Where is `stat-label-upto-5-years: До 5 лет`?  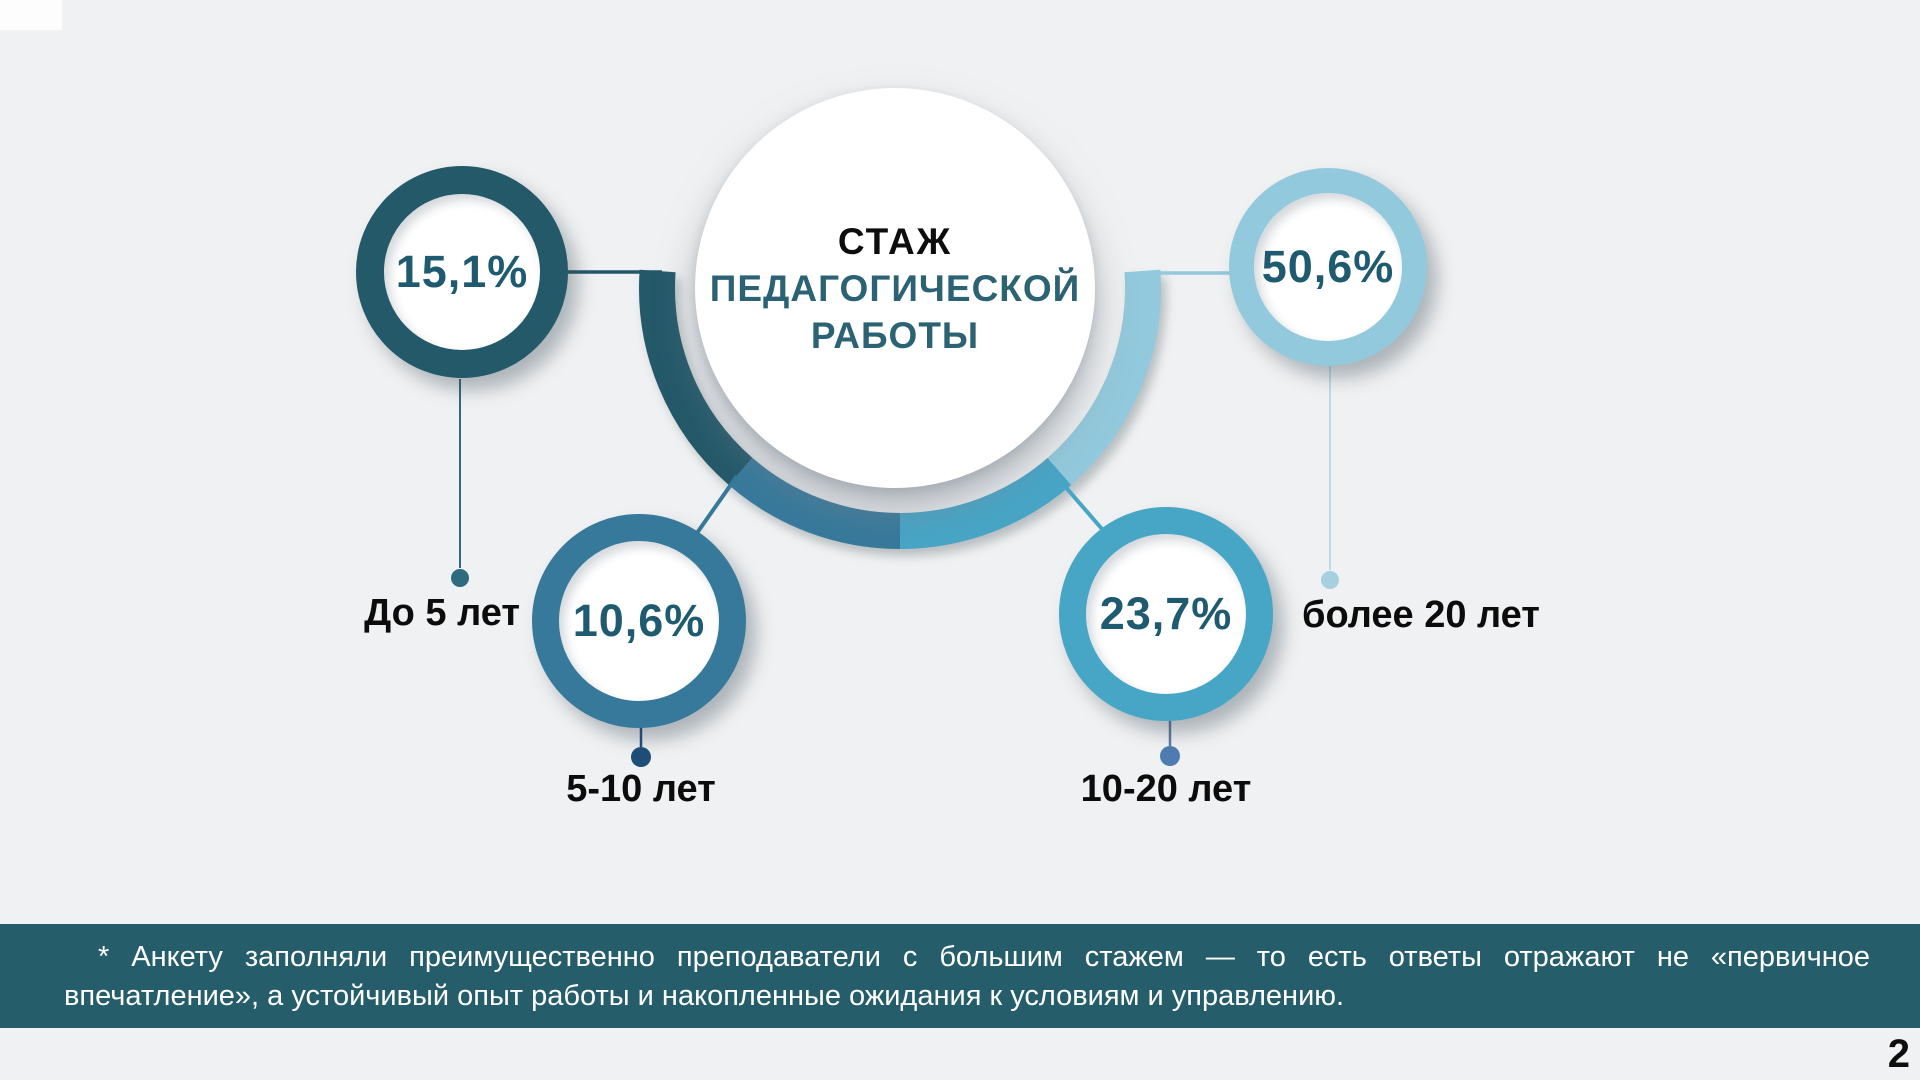 stat-label-upto-5-years: До 5 лет is located at coordinates (442, 613).